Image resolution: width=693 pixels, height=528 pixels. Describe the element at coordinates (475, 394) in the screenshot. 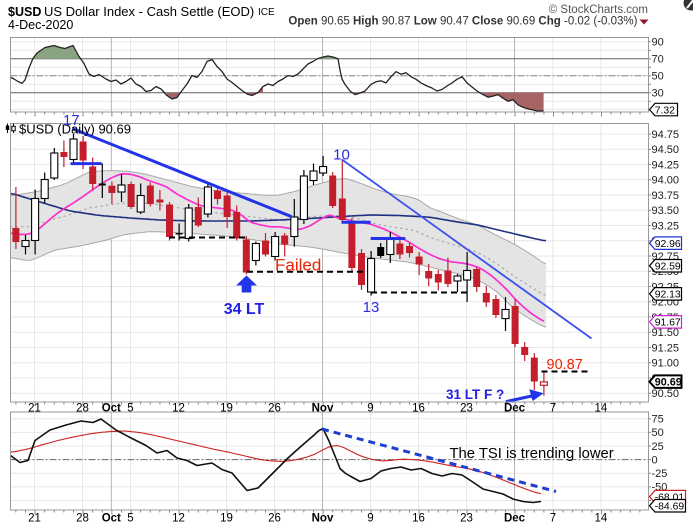

I see `svg-text: 31 LT F ?` at that location.